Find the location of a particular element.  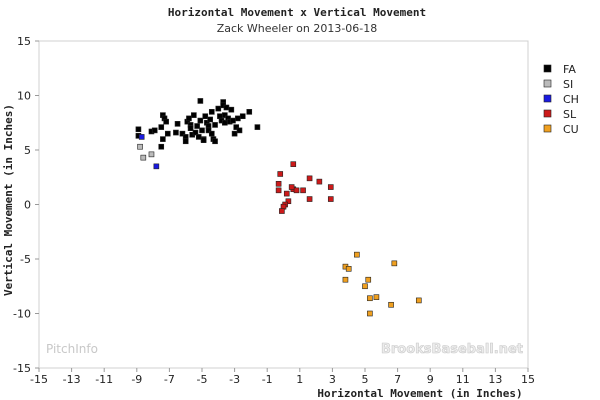

legend-label-sl: SL is located at coordinates (570, 114).